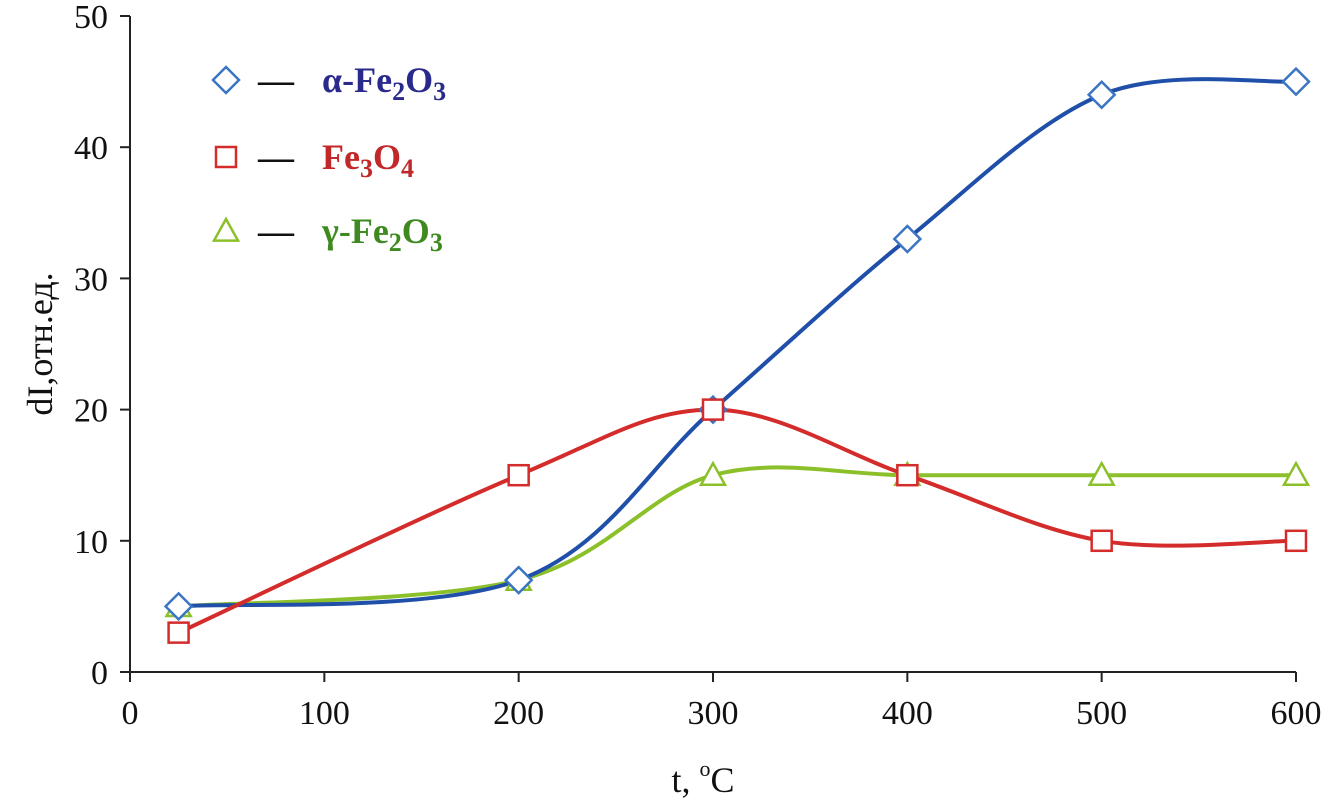  What do you see at coordinates (1101, 713) in the screenshot?
I see `x-tick-label: 500` at bounding box center [1101, 713].